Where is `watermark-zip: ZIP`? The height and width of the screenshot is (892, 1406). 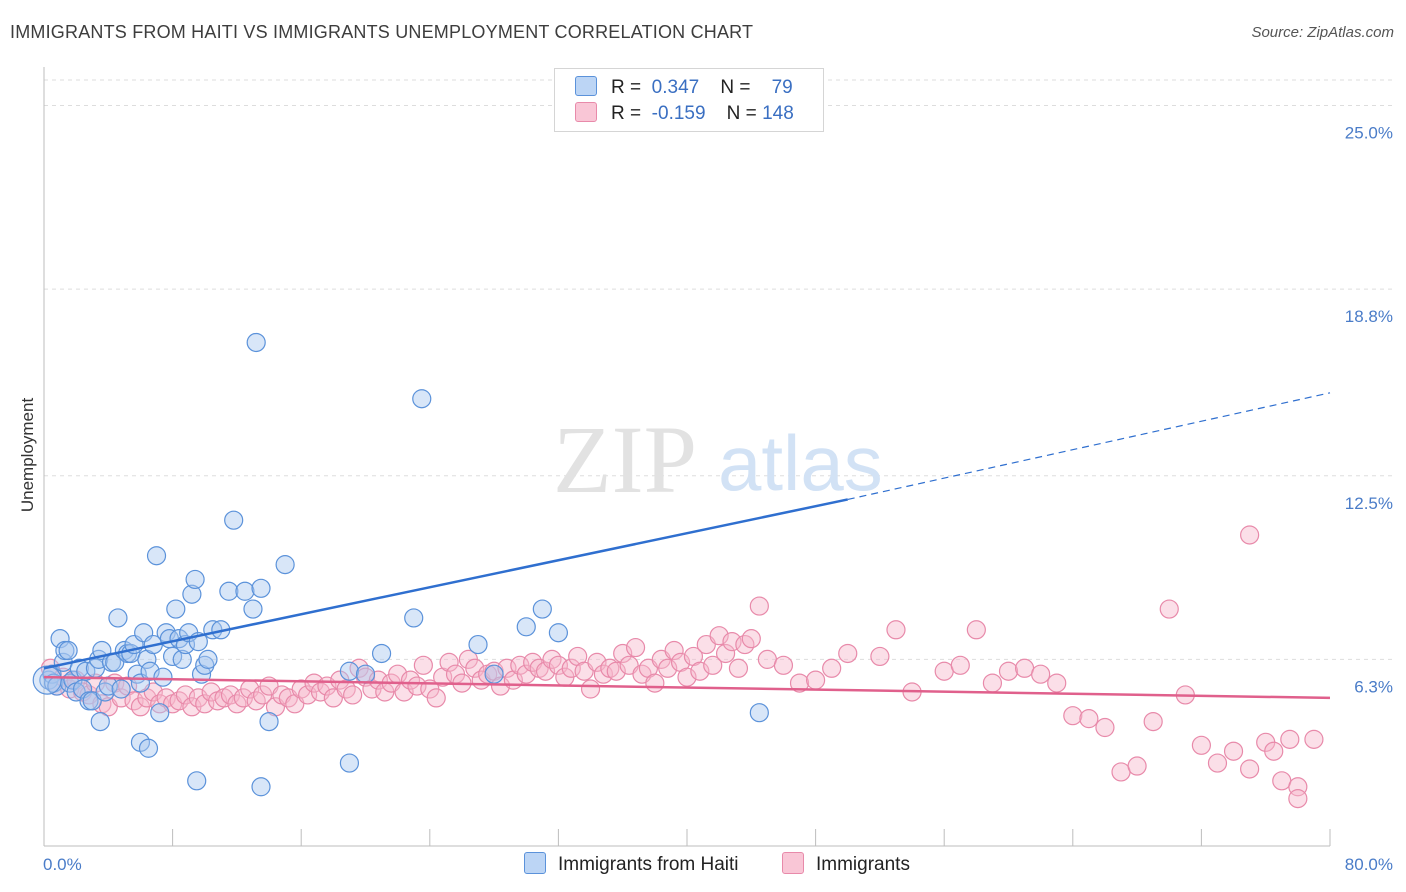 watermark-zip: ZIP is located at coordinates (625, 459).